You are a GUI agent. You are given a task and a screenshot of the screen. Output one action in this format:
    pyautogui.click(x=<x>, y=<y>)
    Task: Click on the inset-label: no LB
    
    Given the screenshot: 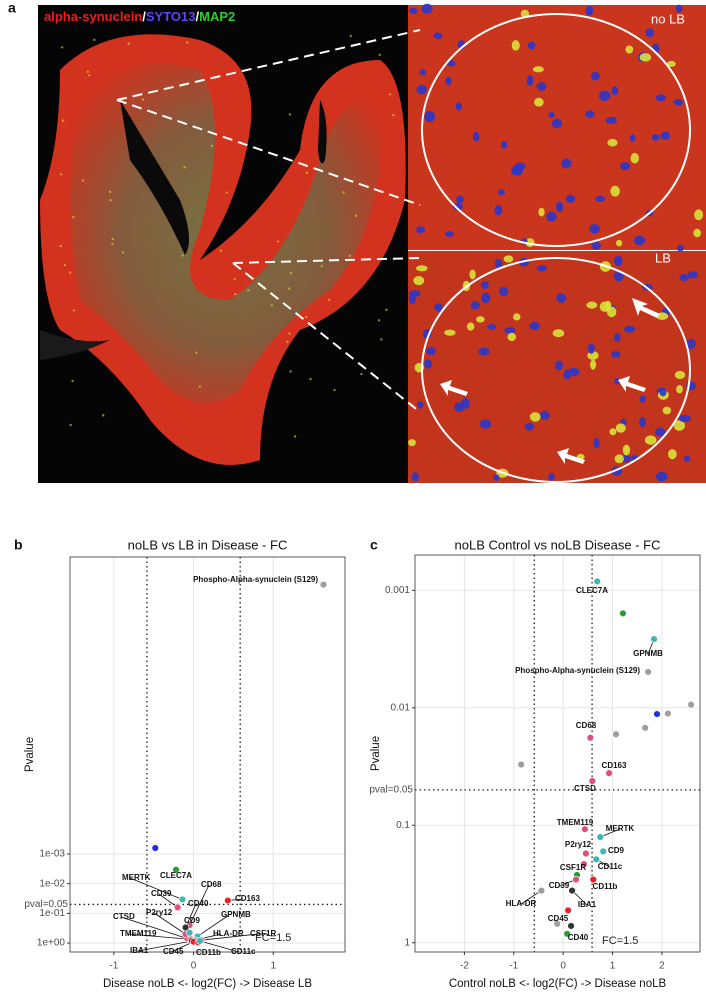 What is the action you would take?
    pyautogui.click(x=668, y=18)
    